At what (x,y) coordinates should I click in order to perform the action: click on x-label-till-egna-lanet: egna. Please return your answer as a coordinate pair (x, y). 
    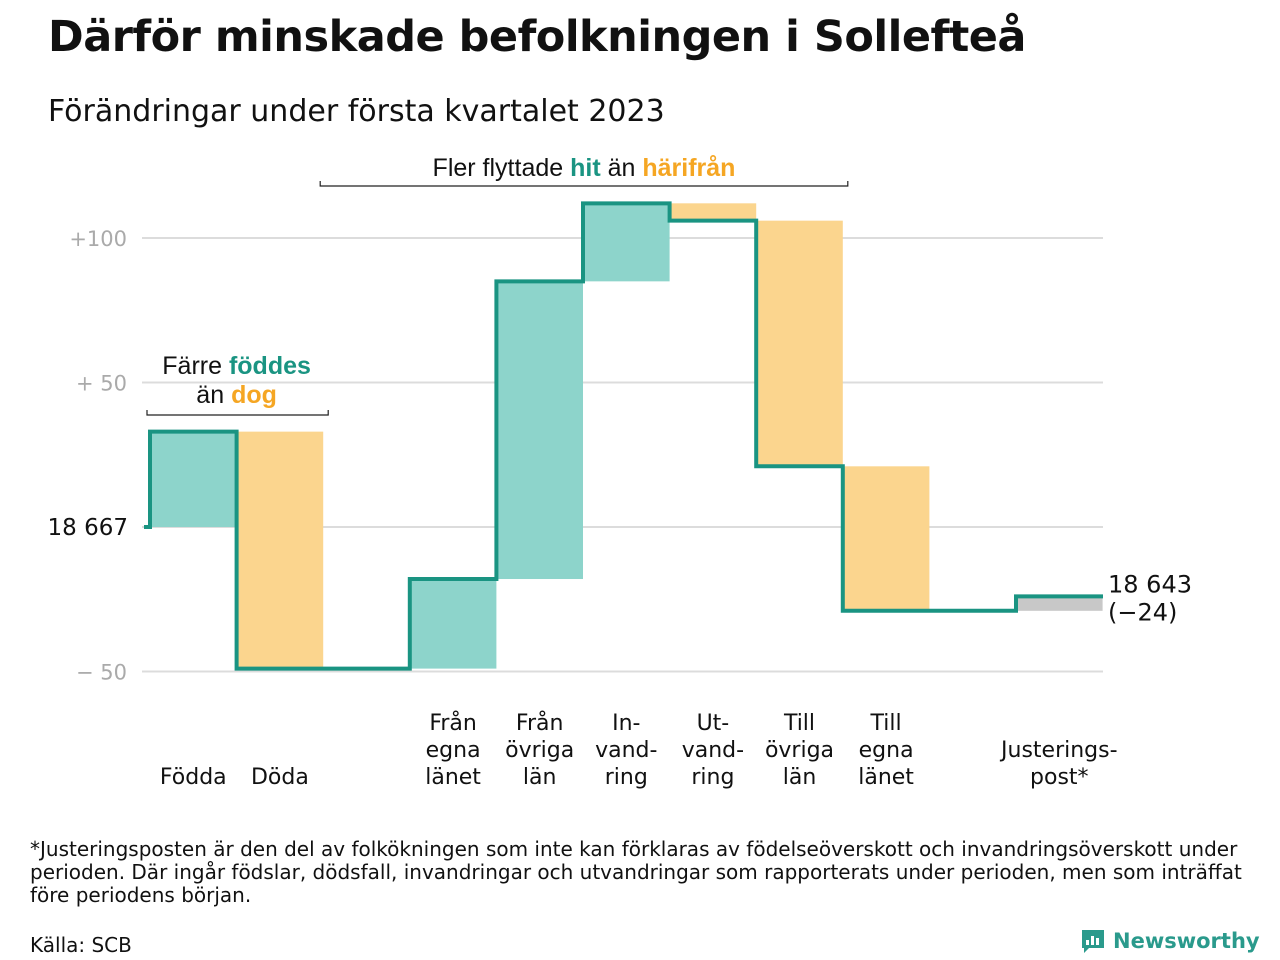
    Looking at the image, I should click on (886, 750).